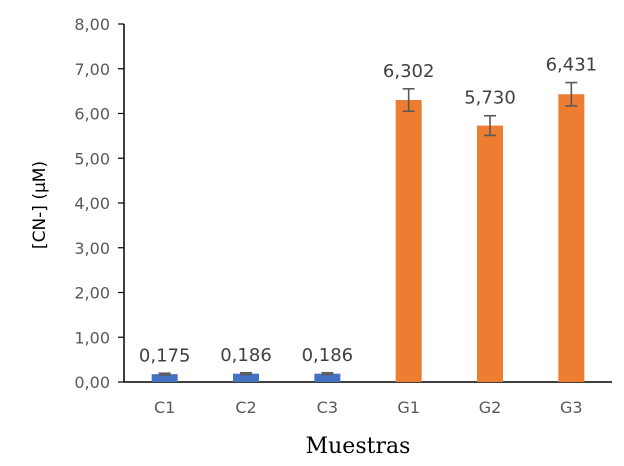  Describe the element at coordinates (40, 205) in the screenshot. I see `y-axis-title: [CN-] (μM)` at that location.